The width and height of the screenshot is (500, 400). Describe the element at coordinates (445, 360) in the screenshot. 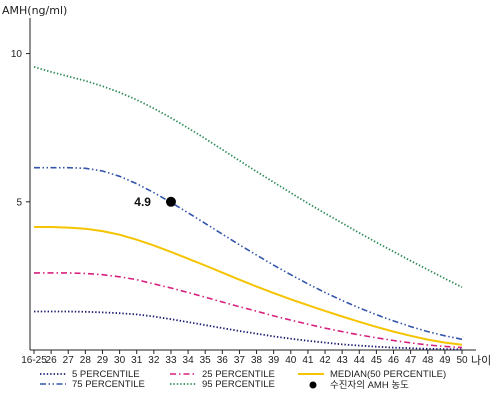

I see `x-tick-label: 49` at that location.